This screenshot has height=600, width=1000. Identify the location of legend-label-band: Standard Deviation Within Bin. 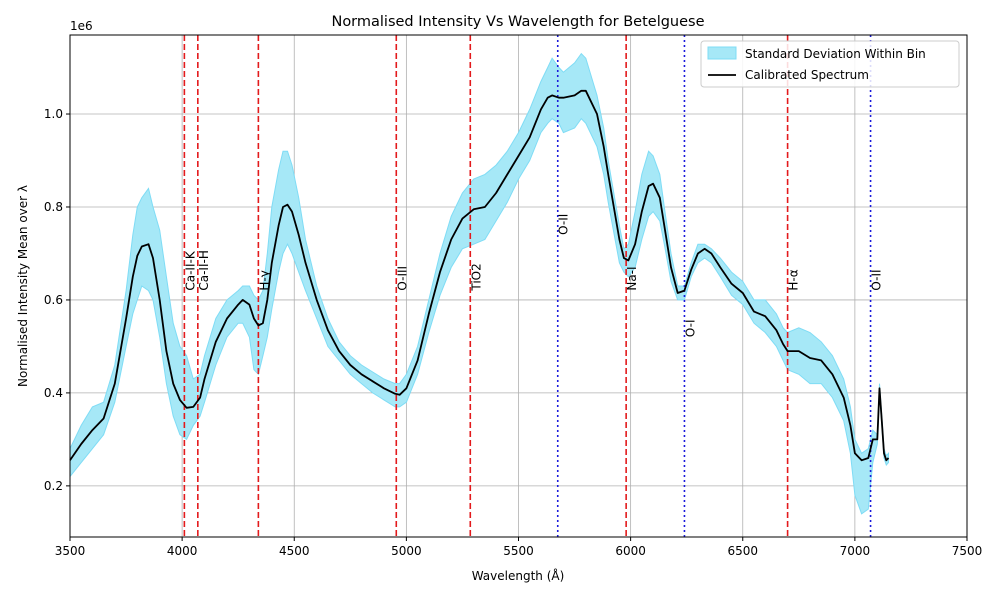
(835, 54).